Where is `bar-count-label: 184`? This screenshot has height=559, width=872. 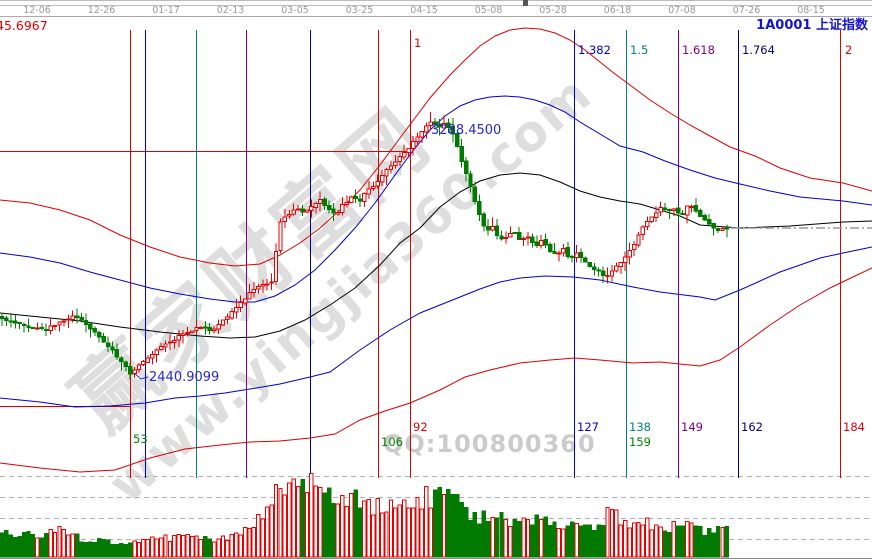
bar-count-label: 184 is located at coordinates (854, 427).